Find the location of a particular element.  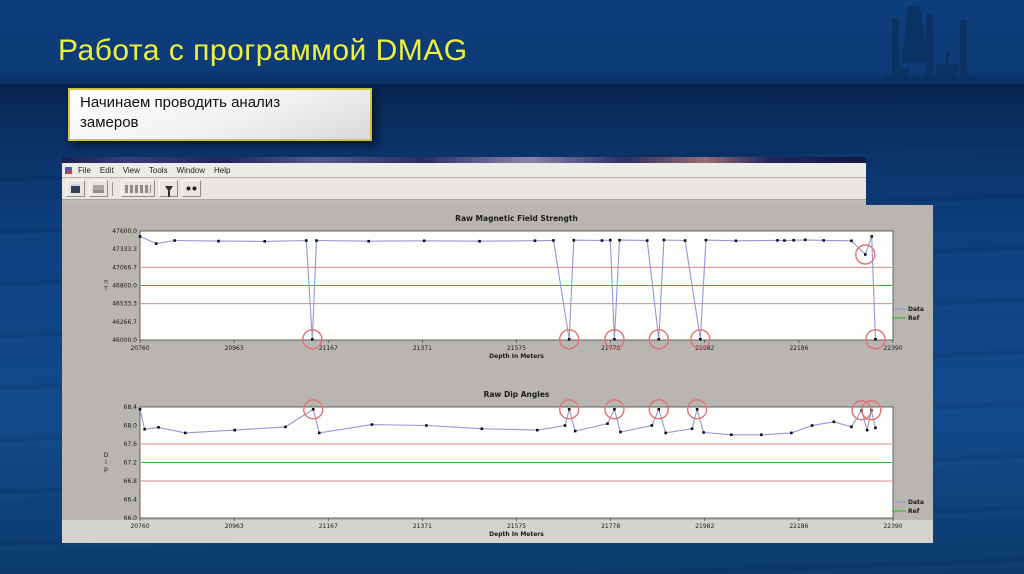

options-button is located at coordinates (138, 188).